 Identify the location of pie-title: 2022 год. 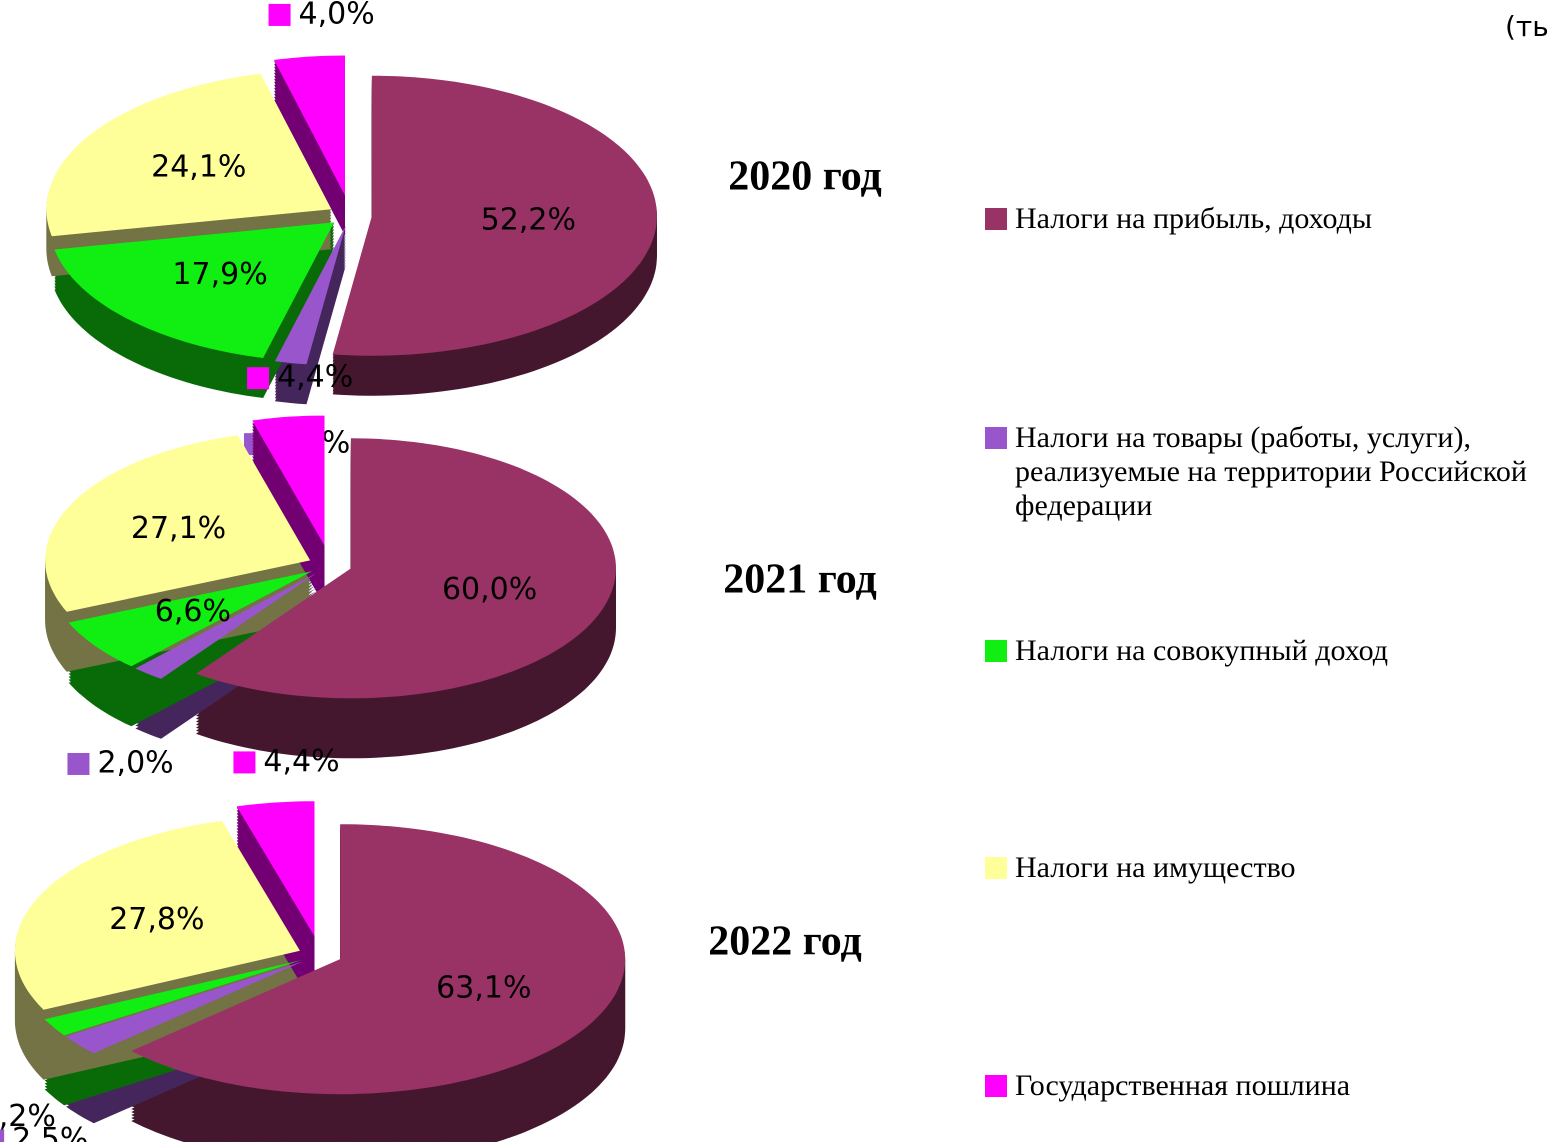
(785, 942).